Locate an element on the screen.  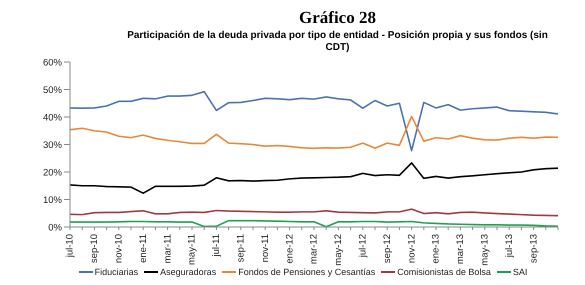
legend-label: Comisionistas de Bolsa is located at coordinates (443, 272).